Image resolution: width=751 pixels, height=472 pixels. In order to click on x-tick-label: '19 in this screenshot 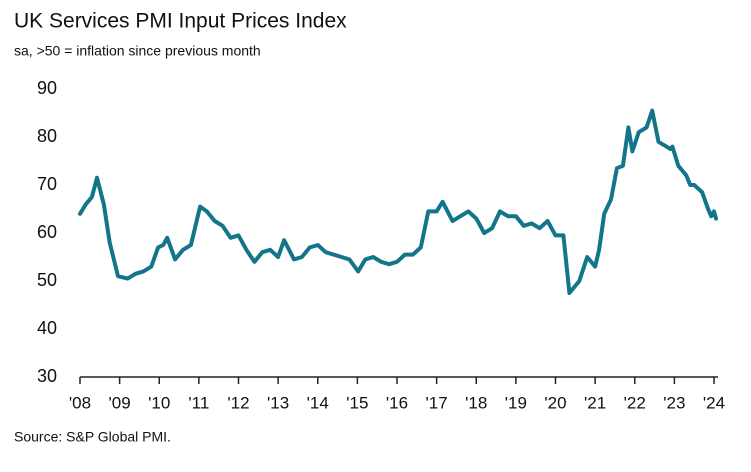, I will do `click(516, 402)`.